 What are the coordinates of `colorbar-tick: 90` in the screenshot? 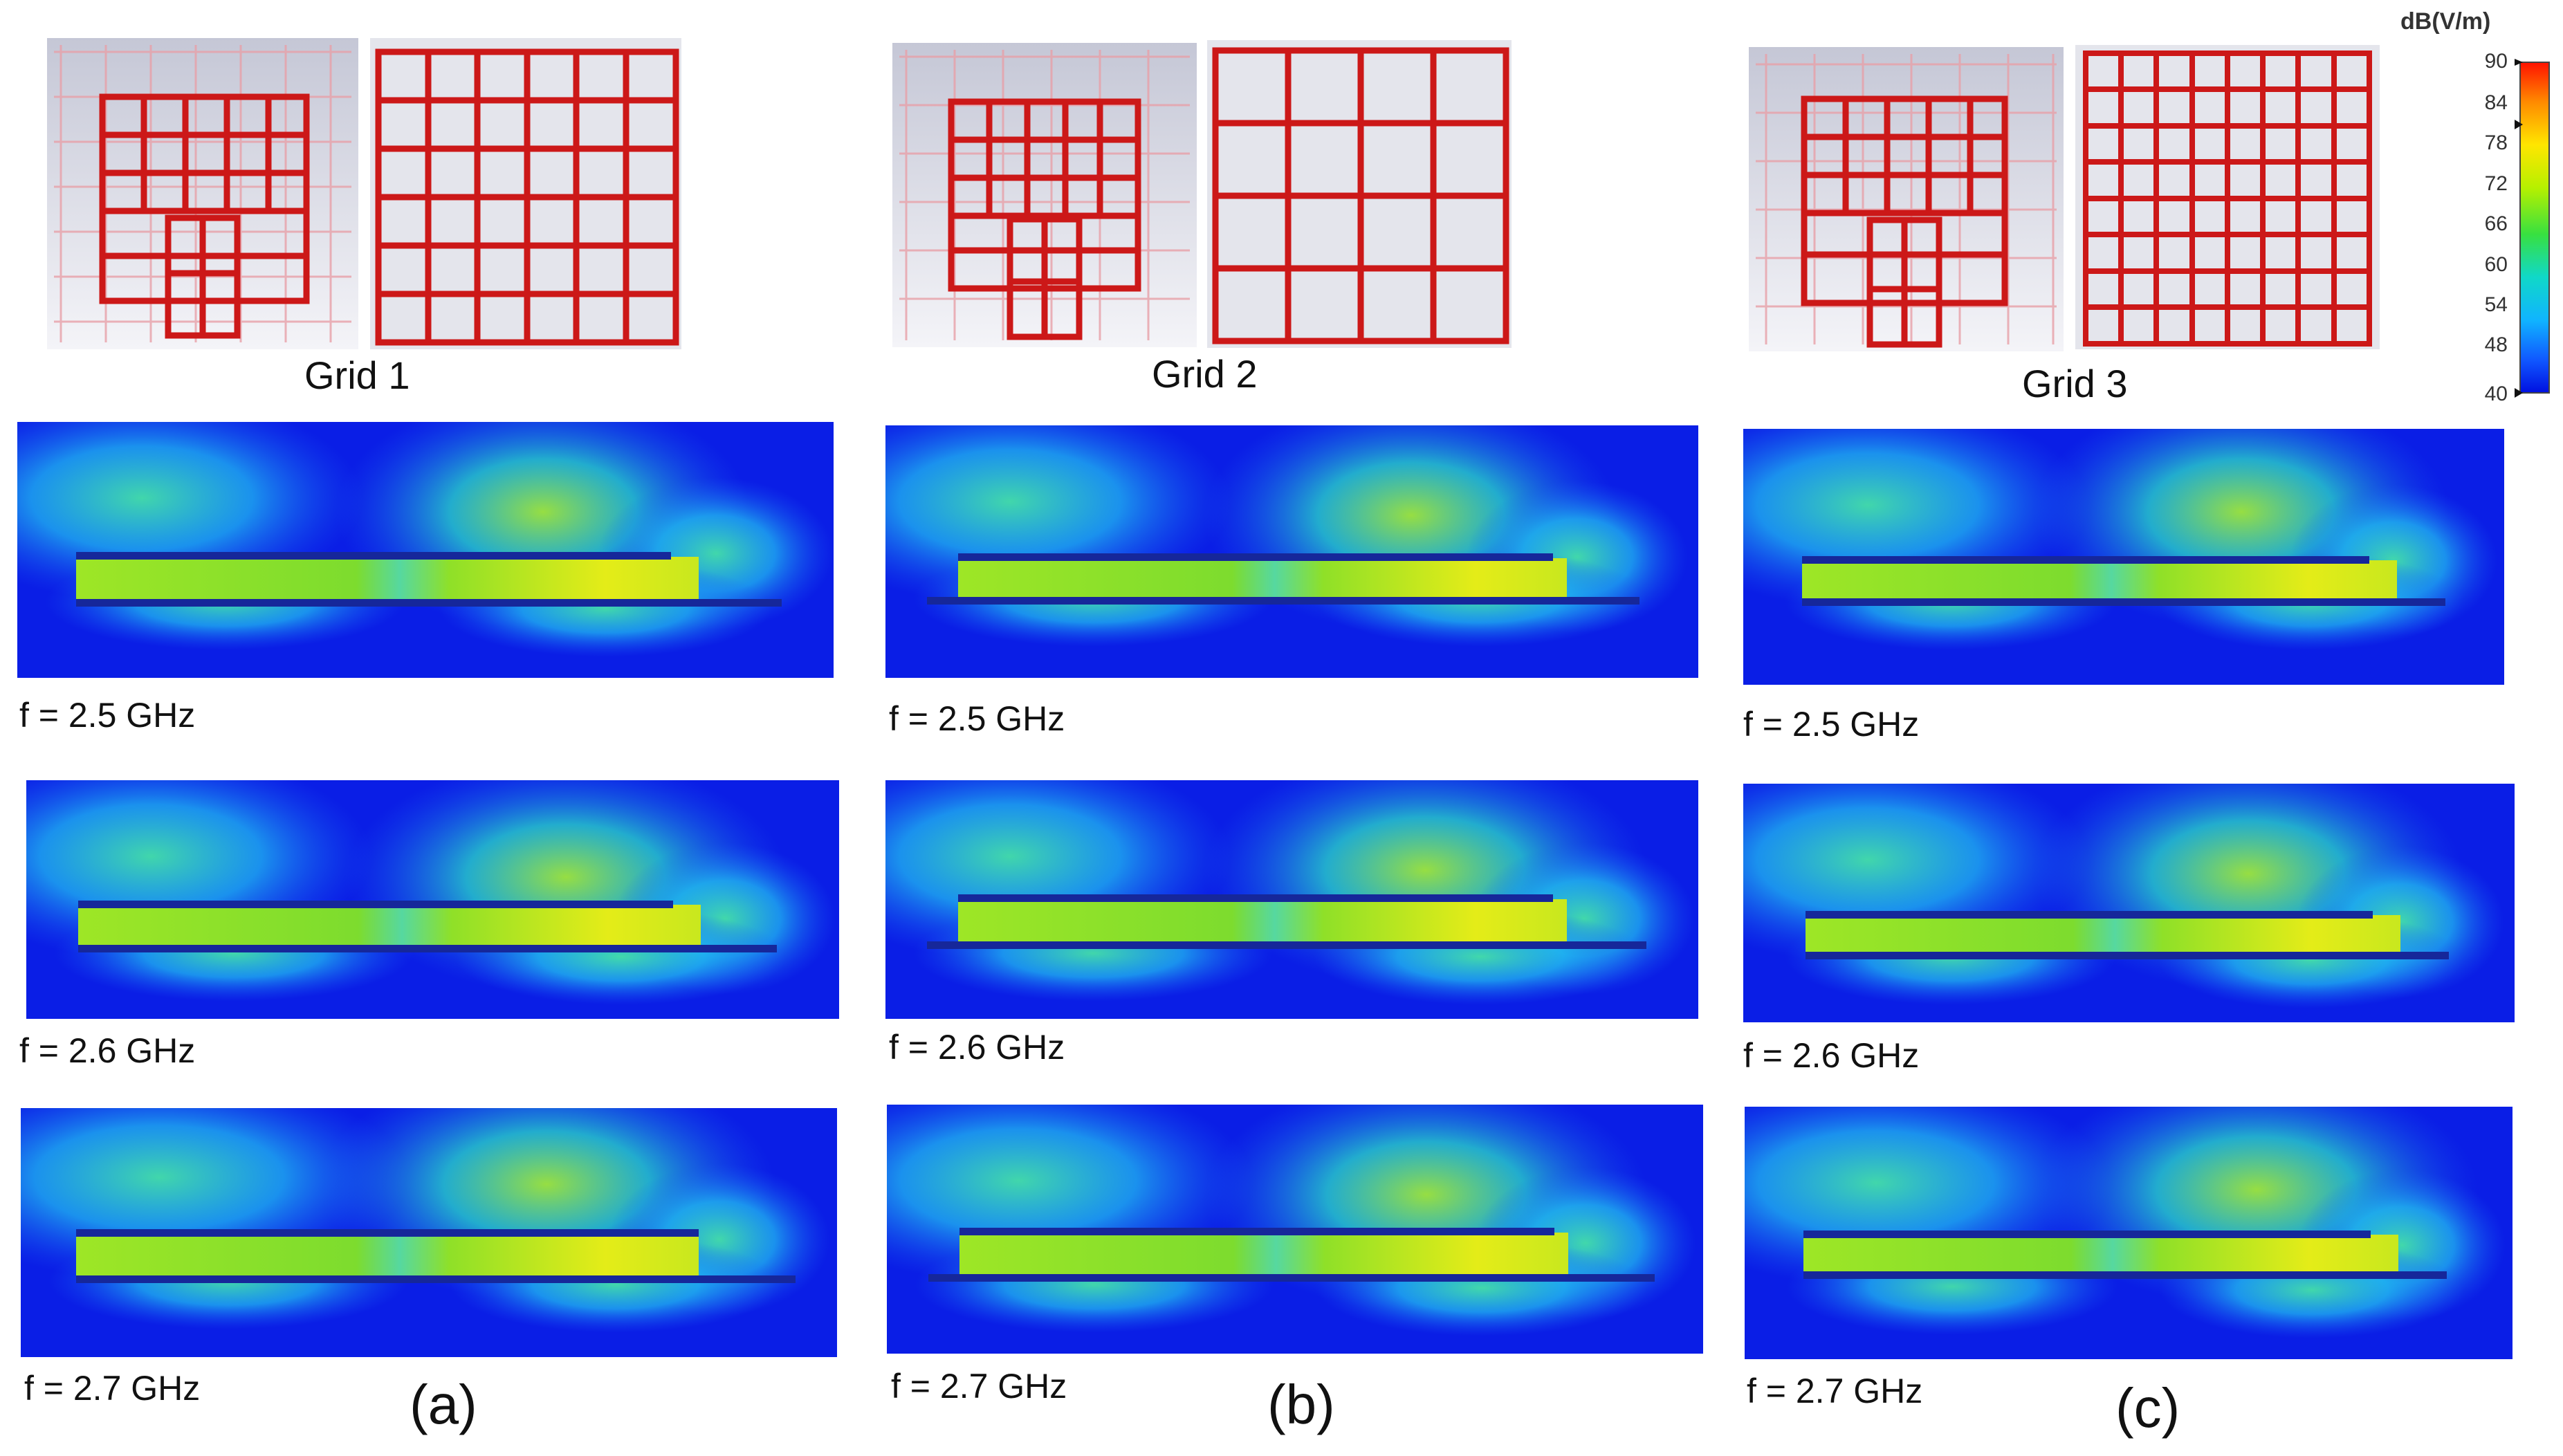 It's located at (2496, 61).